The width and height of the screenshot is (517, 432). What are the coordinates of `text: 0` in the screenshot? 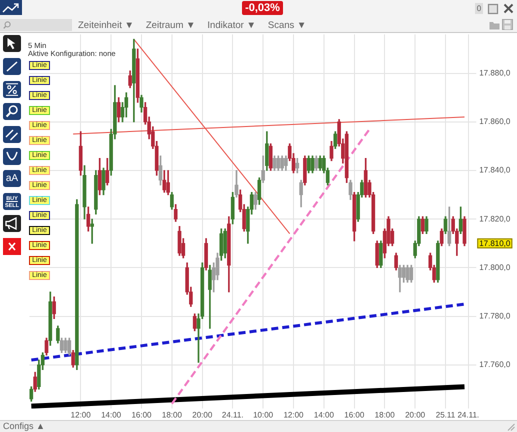 It's located at (479, 8).